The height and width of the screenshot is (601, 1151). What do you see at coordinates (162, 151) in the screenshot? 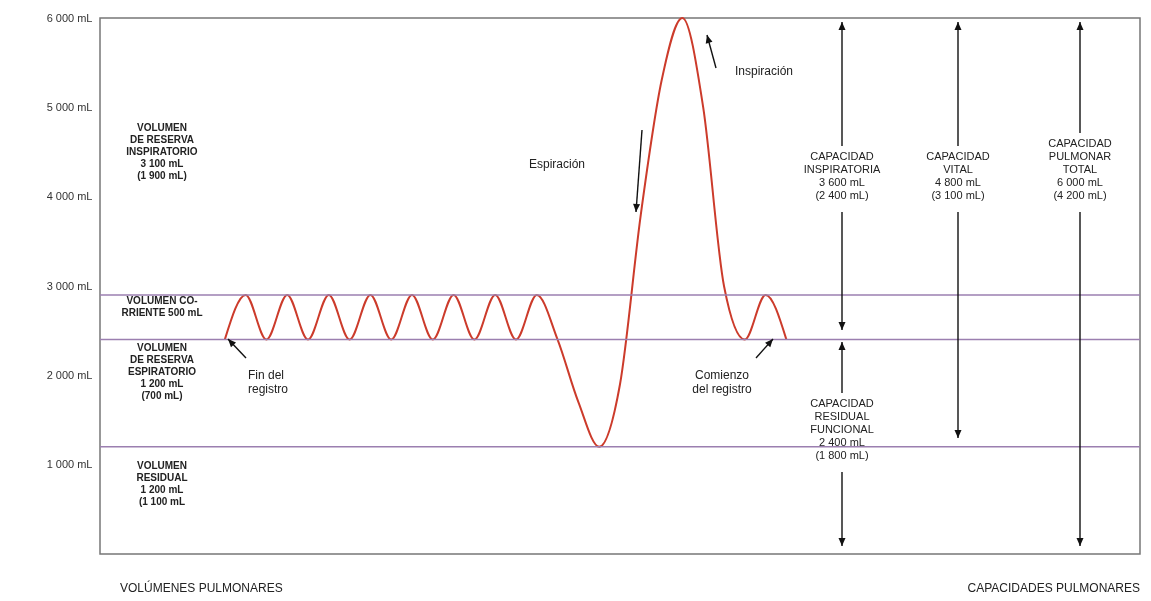
I see `annotation: VOLUMEN DE RESERVA INSPIRATORIO 3 100 mL (1 900 mL)` at bounding box center [162, 151].